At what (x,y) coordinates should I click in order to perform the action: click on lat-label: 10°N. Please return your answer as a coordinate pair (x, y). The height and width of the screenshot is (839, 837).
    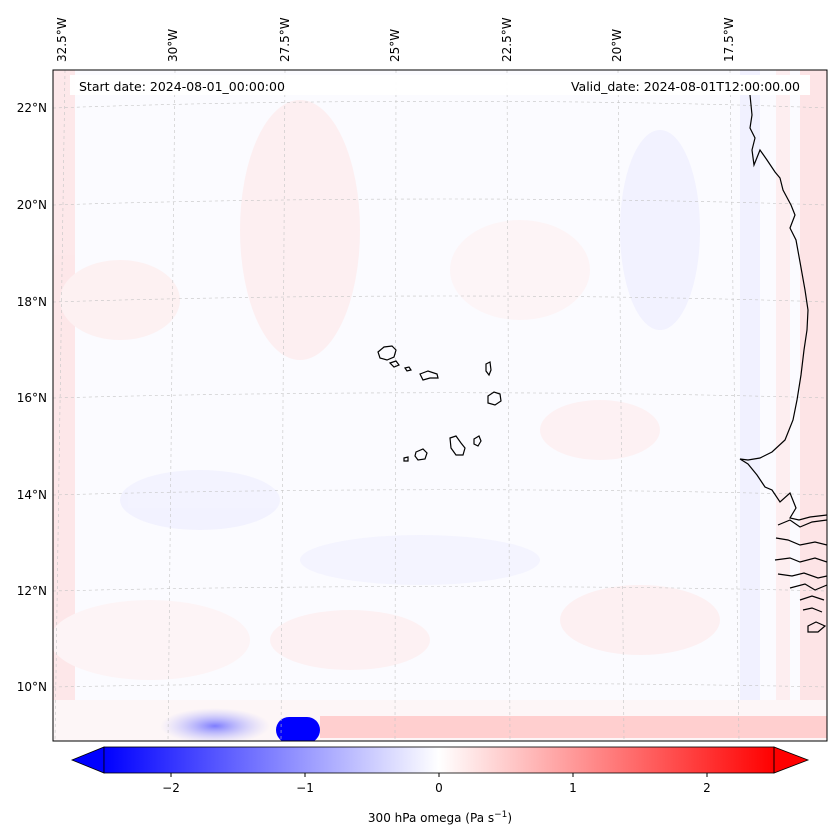
    Looking at the image, I should click on (32, 687).